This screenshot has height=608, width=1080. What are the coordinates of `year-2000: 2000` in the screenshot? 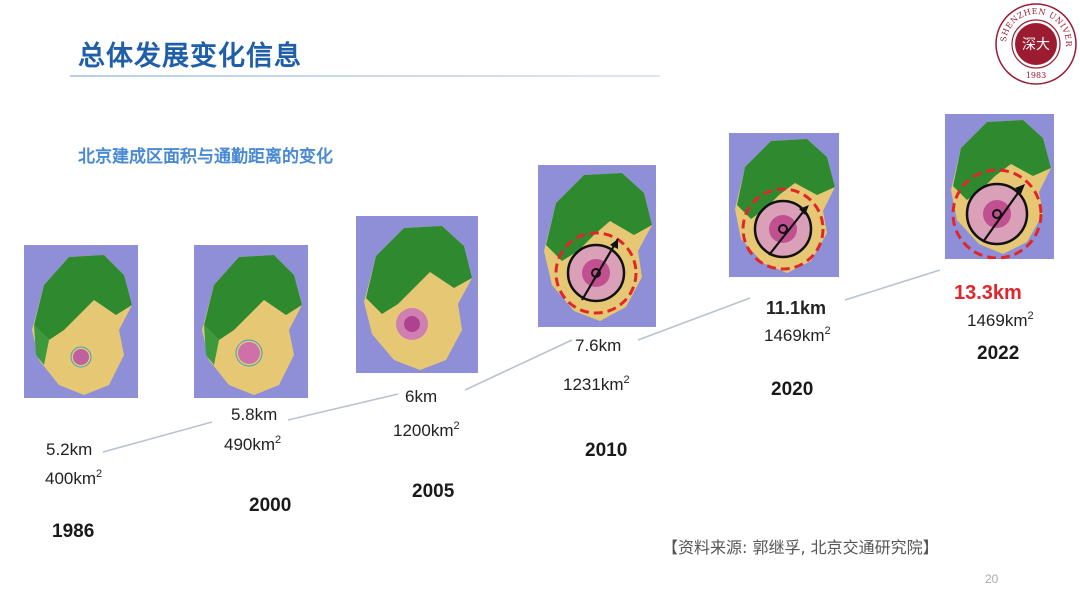 It's located at (270, 505).